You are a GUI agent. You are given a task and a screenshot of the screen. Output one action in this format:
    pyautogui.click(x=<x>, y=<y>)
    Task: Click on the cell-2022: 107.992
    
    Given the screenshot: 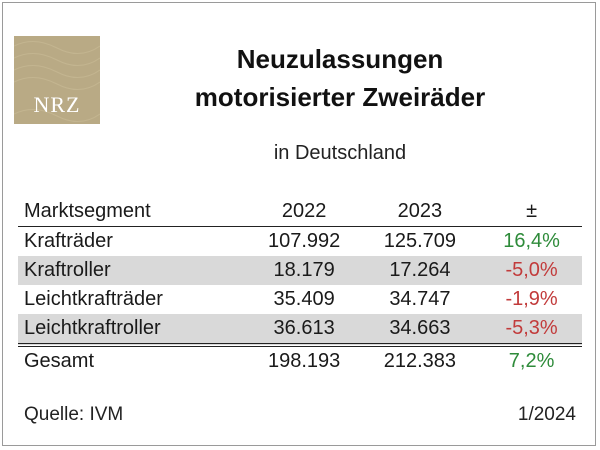 What is the action you would take?
    pyautogui.click(x=304, y=241)
    